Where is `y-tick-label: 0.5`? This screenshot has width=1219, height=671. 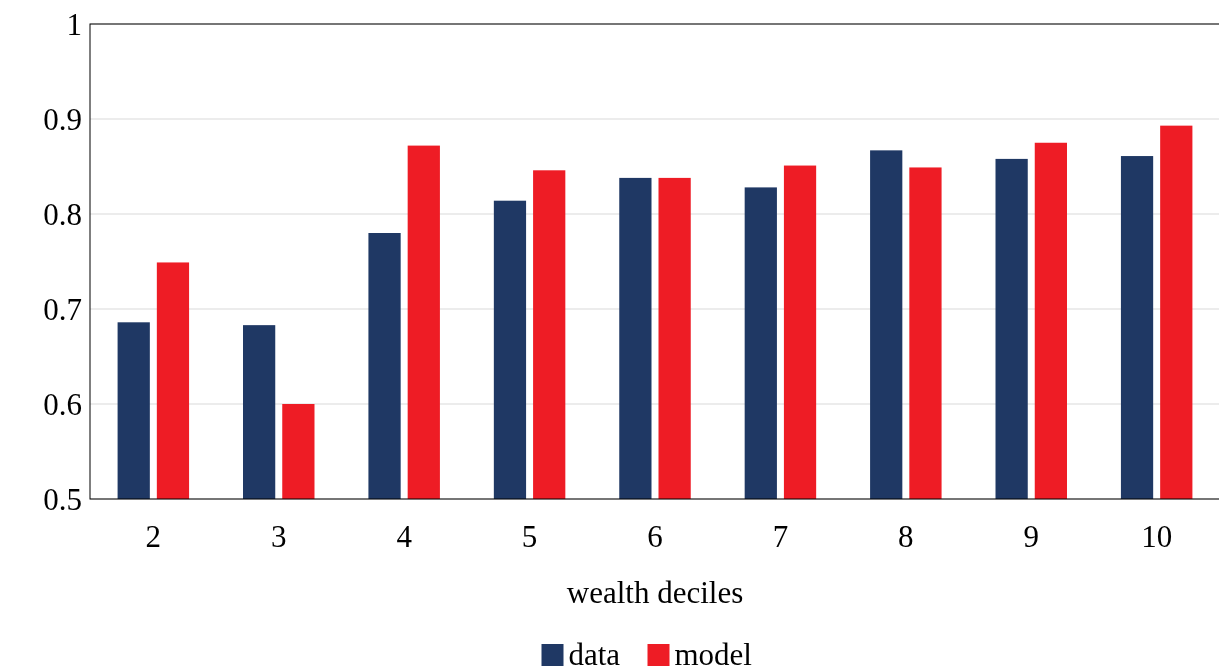 y-tick-label: 0.5 is located at coordinates (62, 499).